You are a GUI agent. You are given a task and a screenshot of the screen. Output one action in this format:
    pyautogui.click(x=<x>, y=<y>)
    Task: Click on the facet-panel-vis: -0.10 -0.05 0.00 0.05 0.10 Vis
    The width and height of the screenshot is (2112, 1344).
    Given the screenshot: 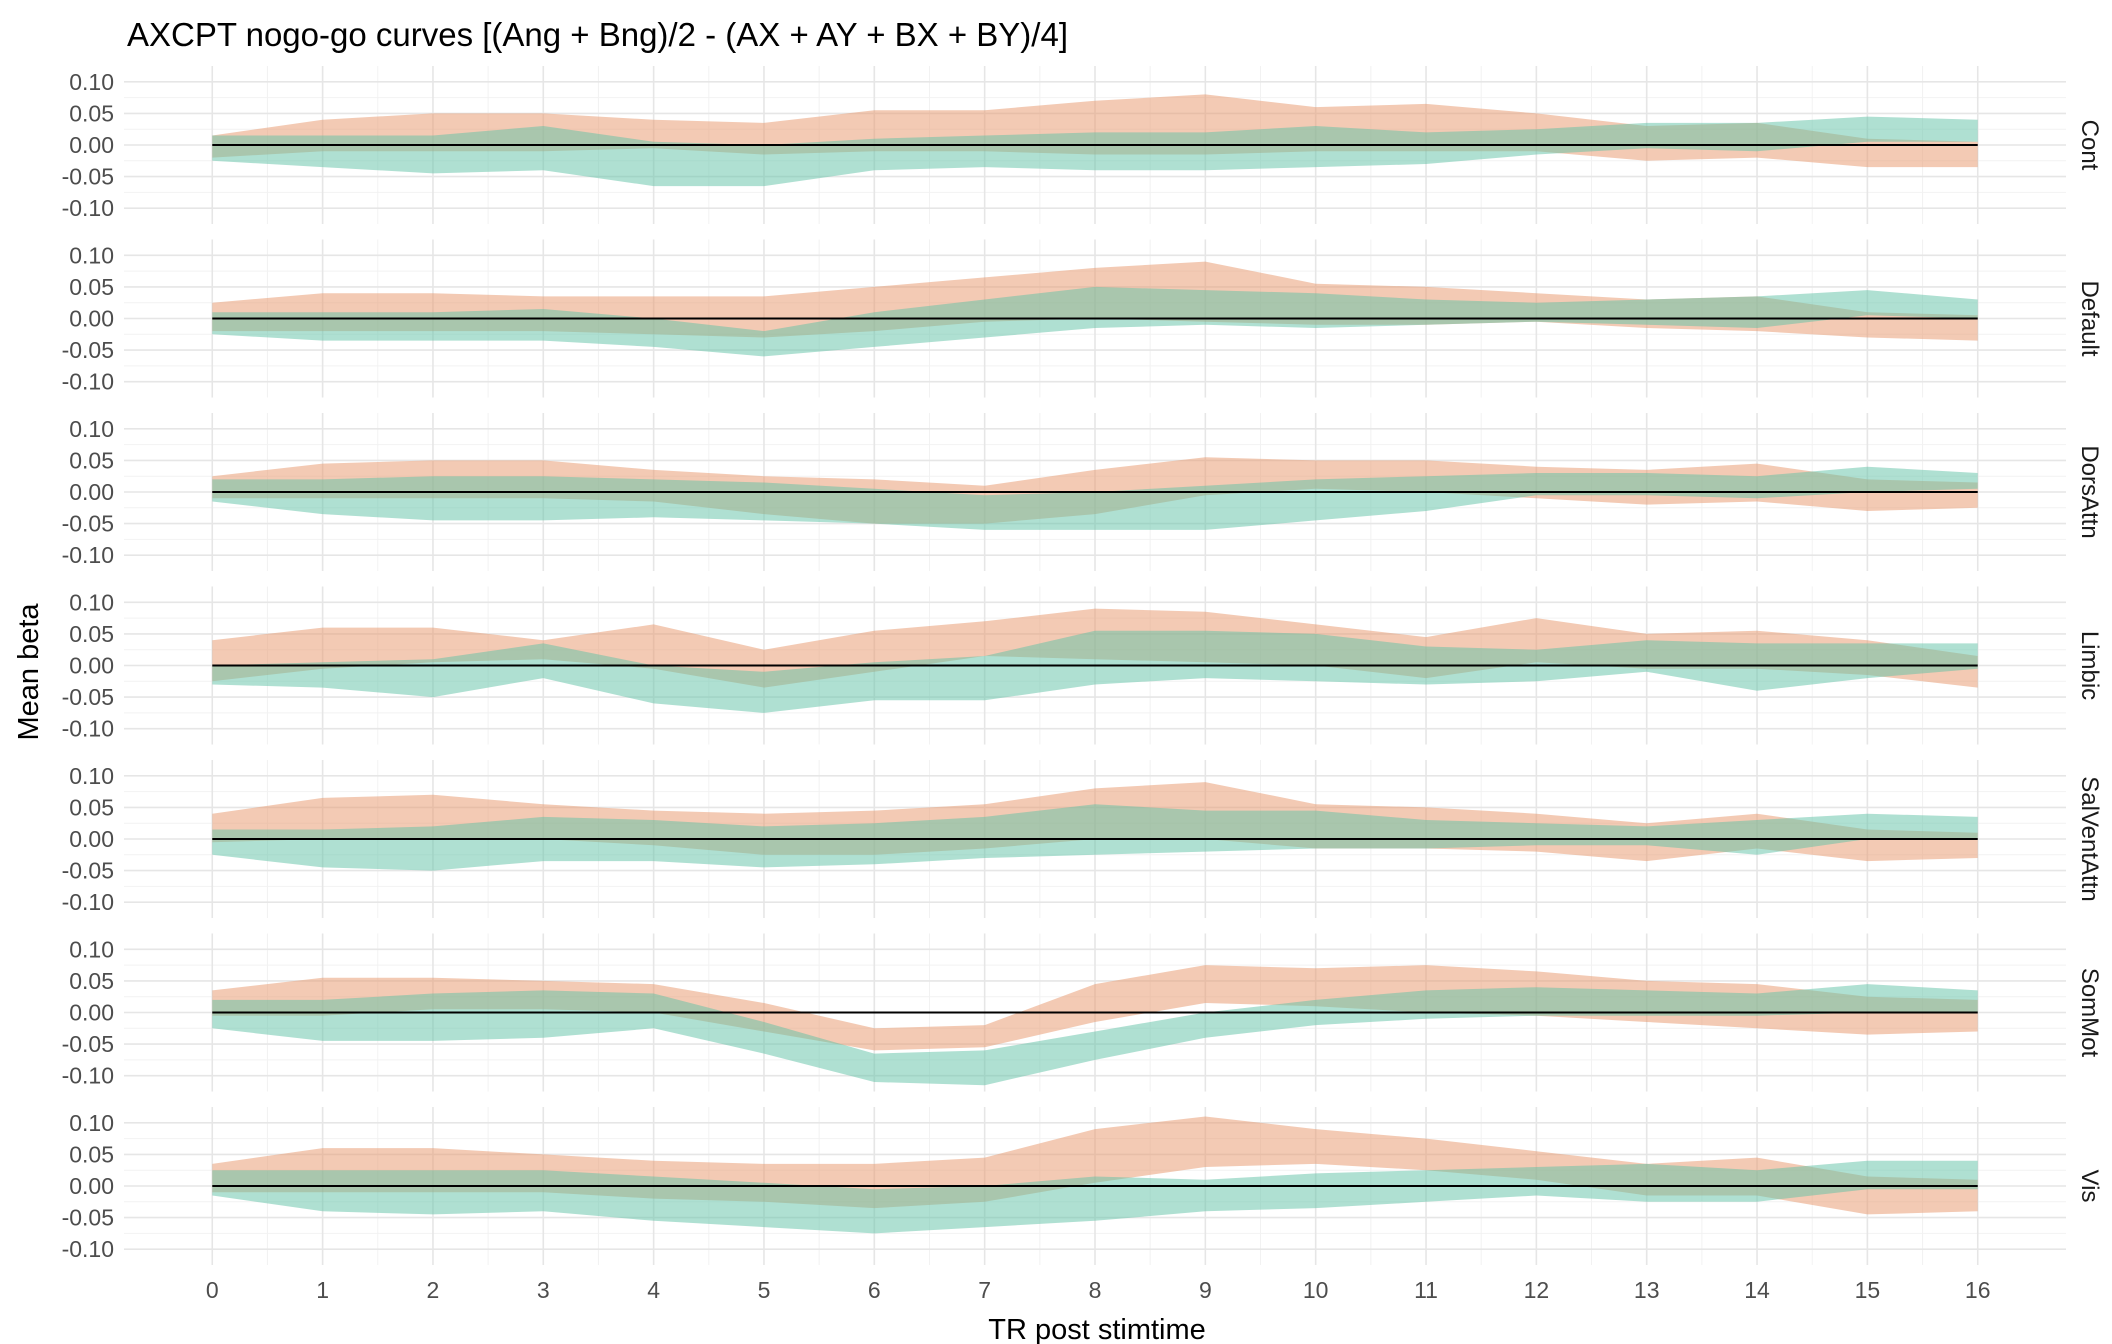 What is the action you would take?
    pyautogui.click(x=1082, y=1186)
    